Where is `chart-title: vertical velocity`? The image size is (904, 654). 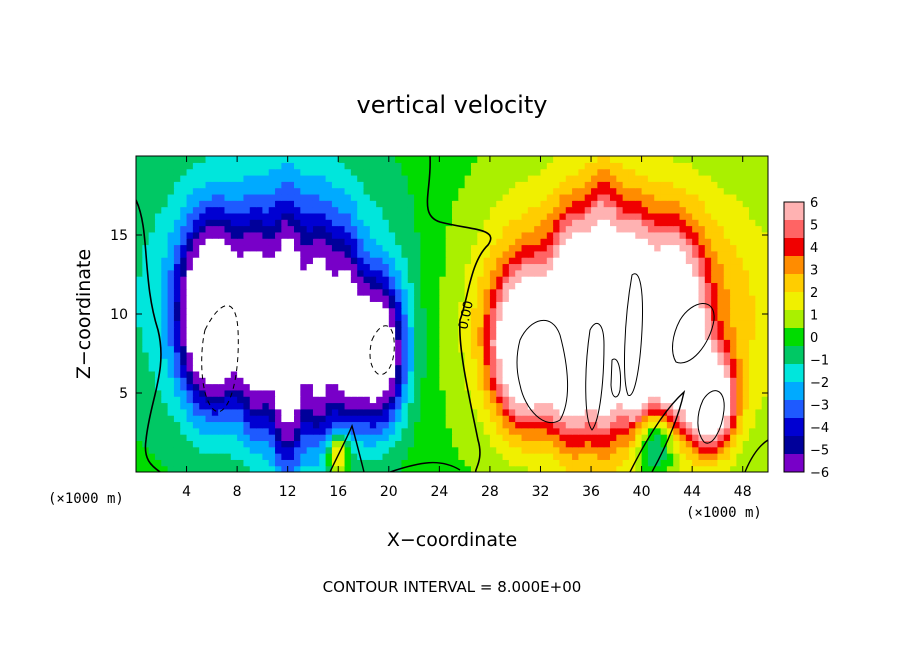
chart-title: vertical velocity is located at coordinates (452, 105).